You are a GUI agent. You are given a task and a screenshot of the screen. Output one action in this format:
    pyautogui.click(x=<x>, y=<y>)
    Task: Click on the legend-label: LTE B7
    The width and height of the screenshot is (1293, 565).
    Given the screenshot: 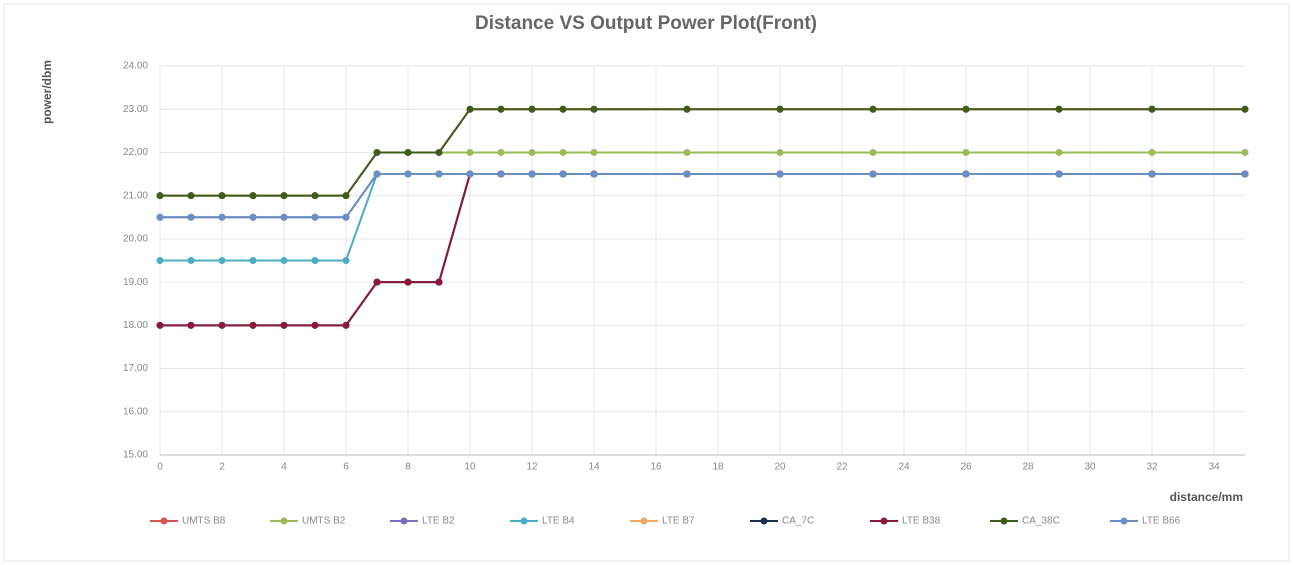 What is the action you would take?
    pyautogui.click(x=678, y=521)
    